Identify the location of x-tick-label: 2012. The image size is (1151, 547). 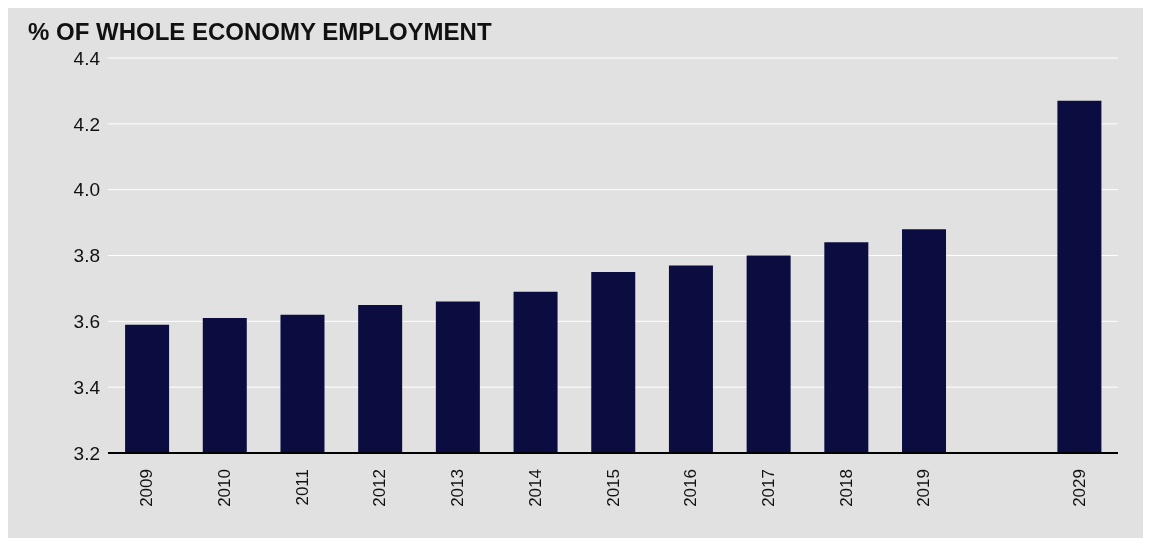
(380, 488).